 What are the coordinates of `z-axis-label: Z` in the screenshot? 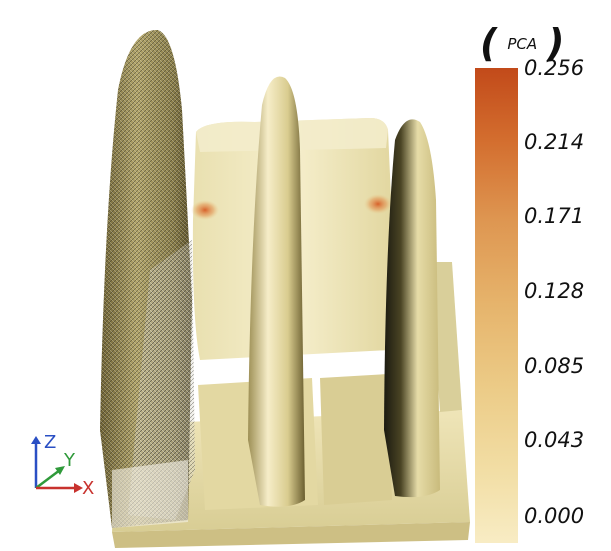 It's located at (50, 442).